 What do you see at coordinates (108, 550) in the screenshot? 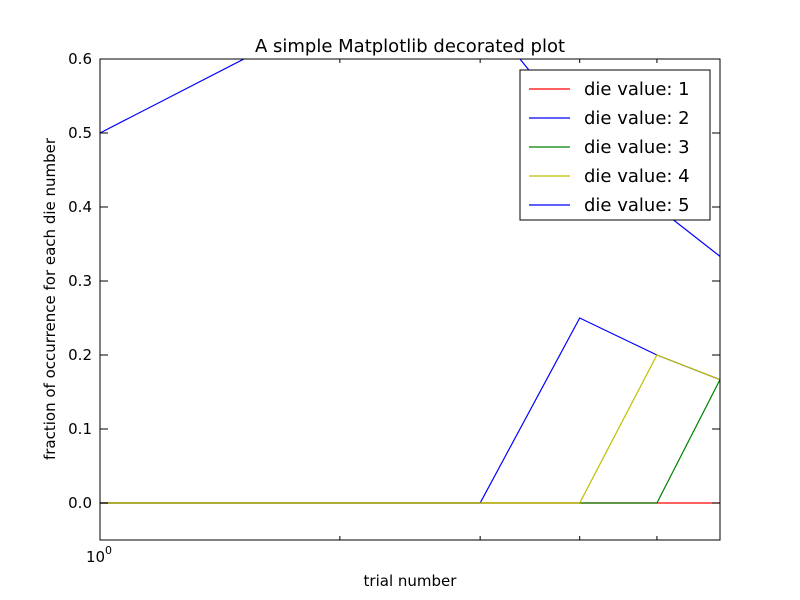
I see `x-tick-label-exponent: 0` at bounding box center [108, 550].